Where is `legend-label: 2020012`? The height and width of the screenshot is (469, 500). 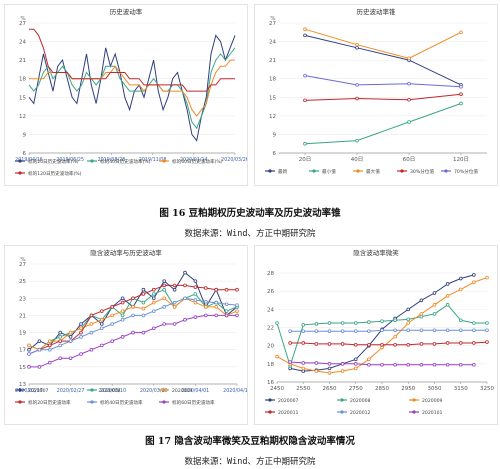
legend-label: 2020012 is located at coordinates (360, 413).